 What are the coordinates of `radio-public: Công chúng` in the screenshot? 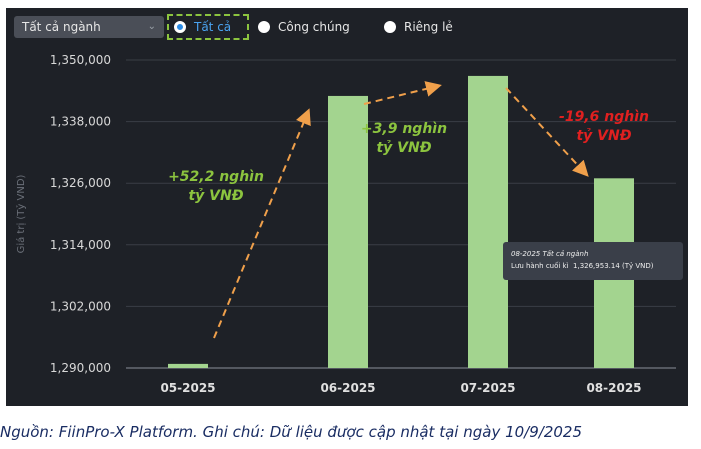 It's located at (304, 27).